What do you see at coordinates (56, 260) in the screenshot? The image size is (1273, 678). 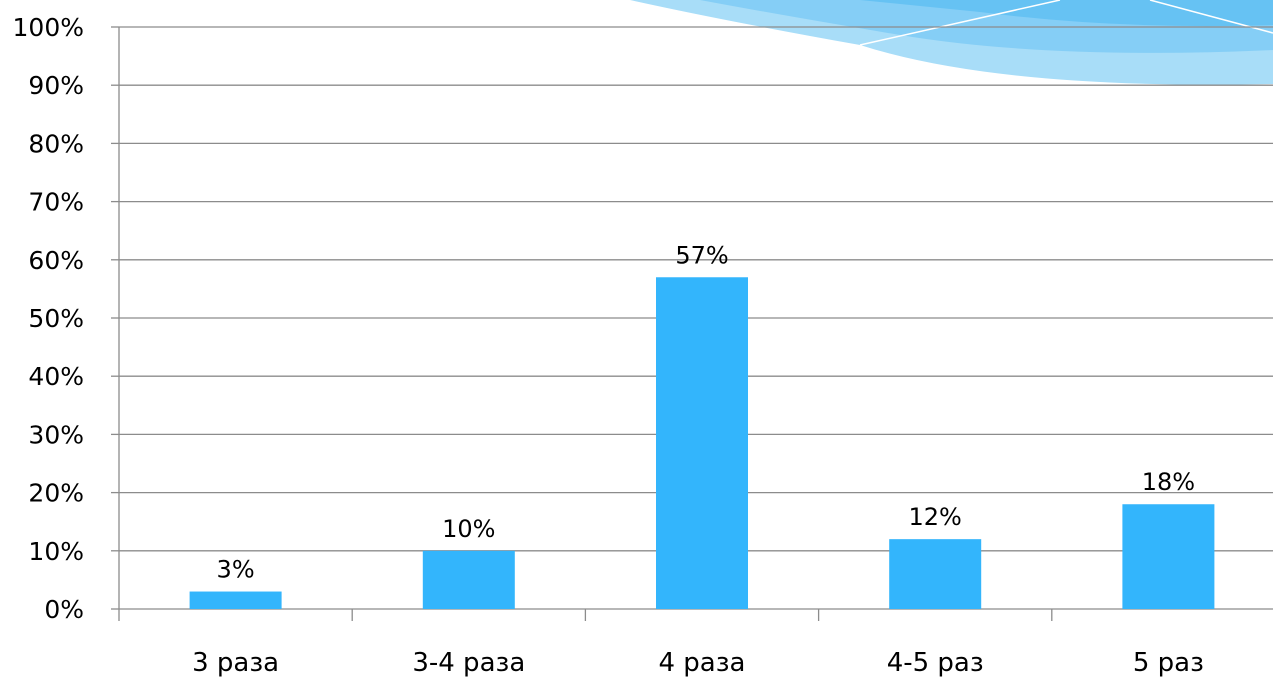 I see `y-tick-label: 60%` at bounding box center [56, 260].